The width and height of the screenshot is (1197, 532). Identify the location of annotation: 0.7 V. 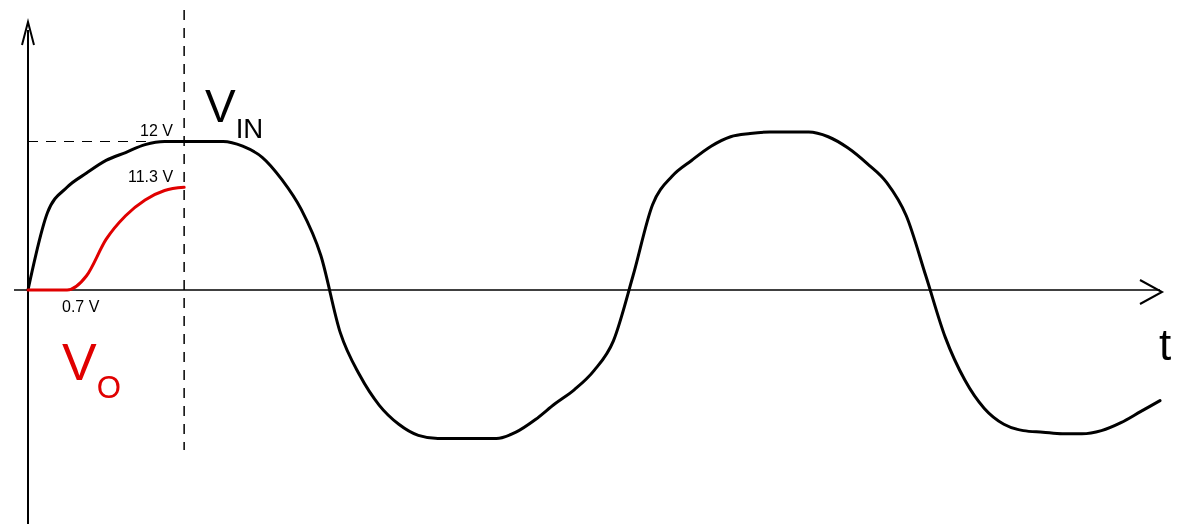
(81, 306).